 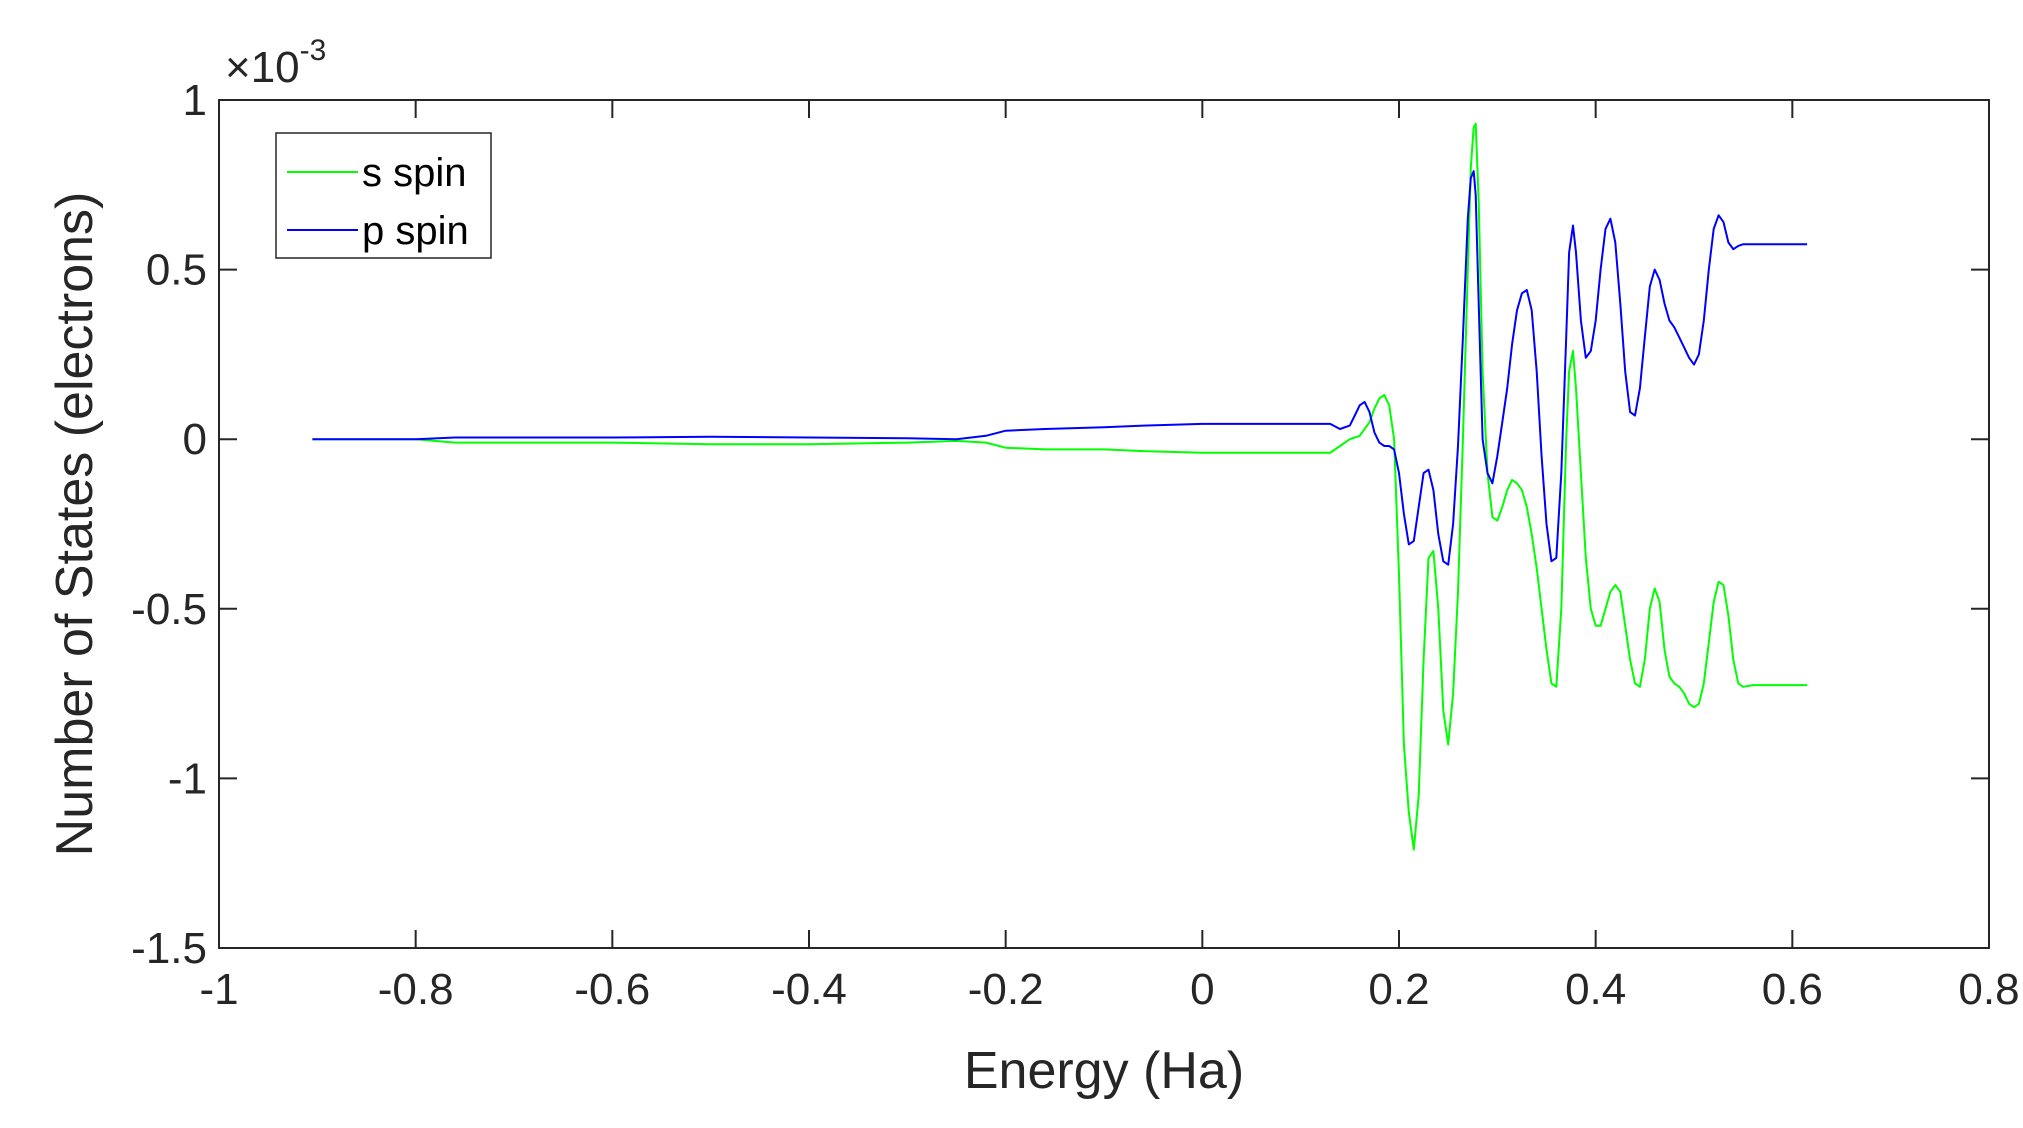 I want to click on x-tick-label: -0.8, so click(x=416, y=989).